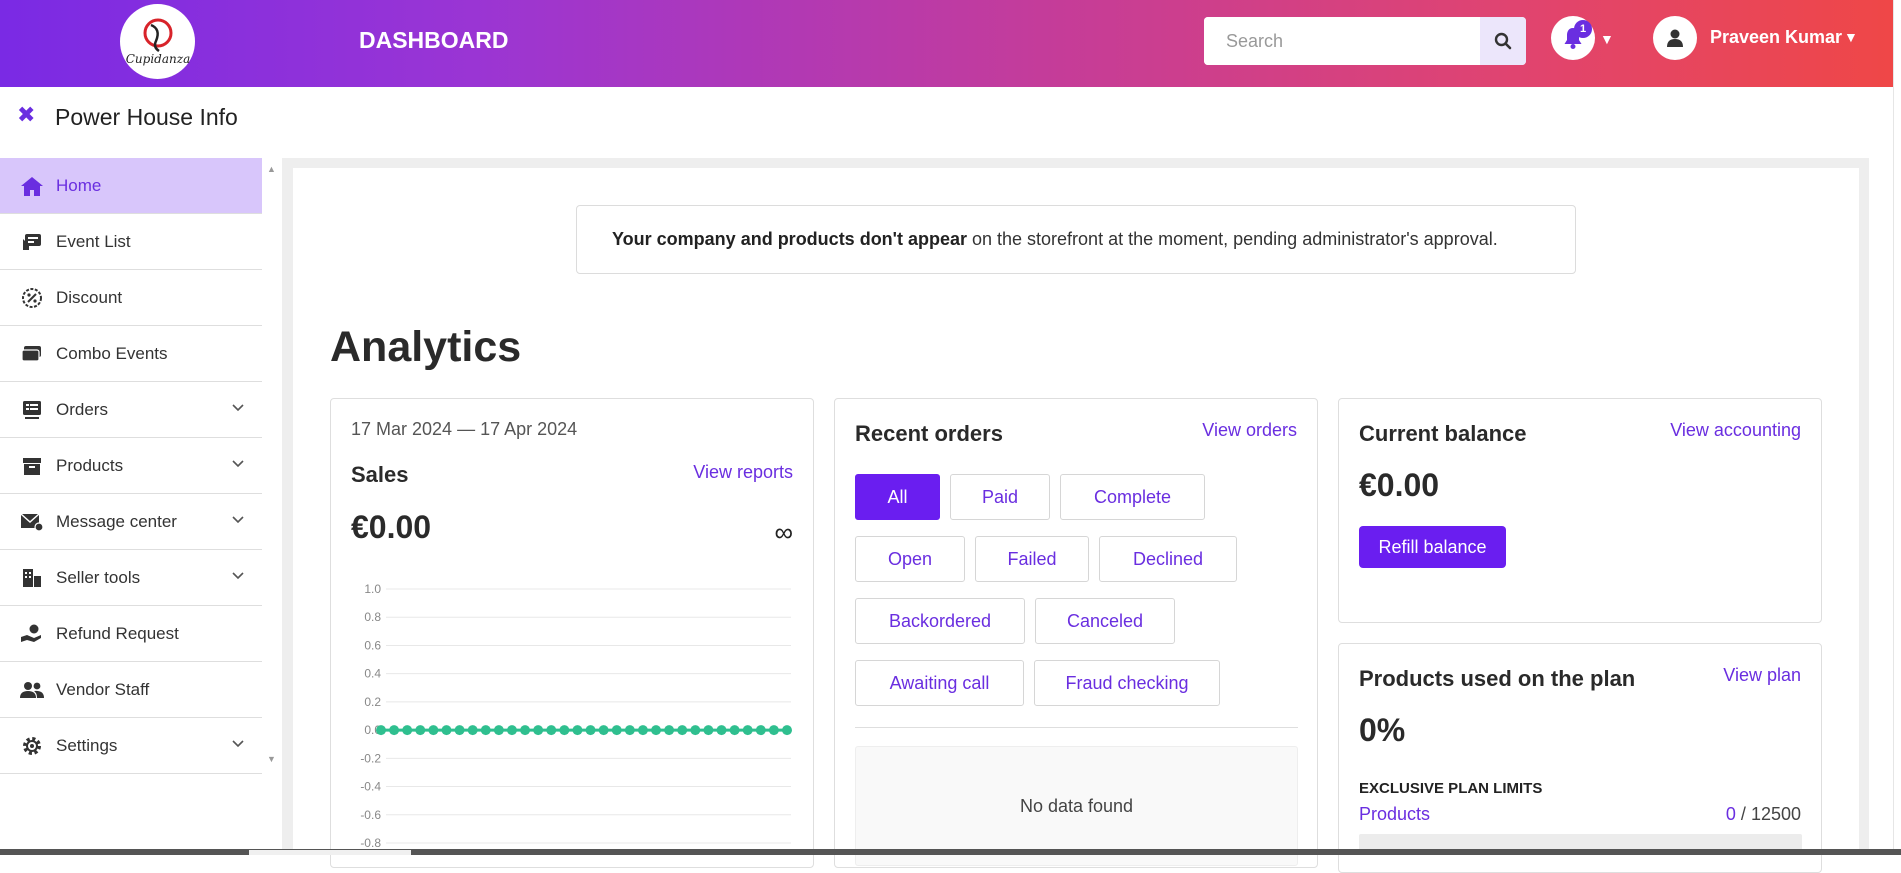 The image size is (1901, 873). I want to click on top-header: Cupidanza DASHBOARD 1 ▼ Praveen Kumar ▼, so click(946, 43).